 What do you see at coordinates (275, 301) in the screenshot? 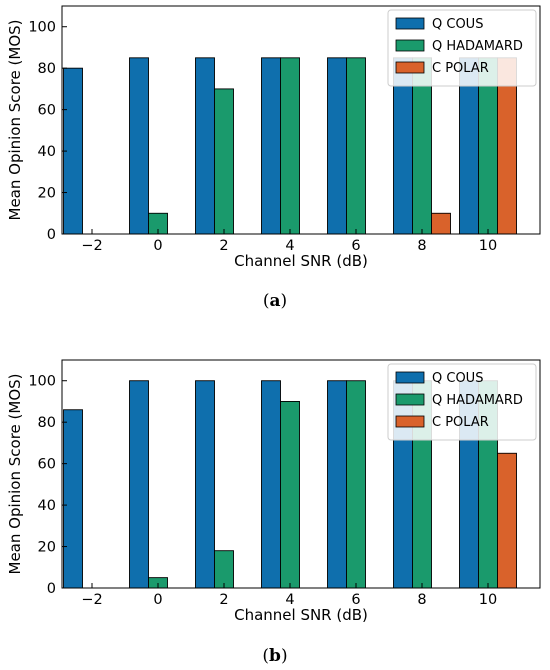
I see `panel-caption: (a)` at bounding box center [275, 301].